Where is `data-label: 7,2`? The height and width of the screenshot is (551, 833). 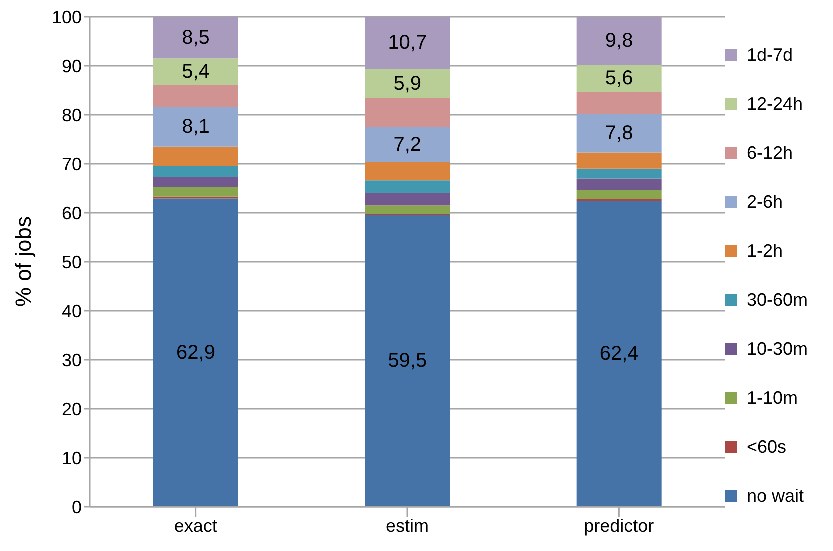
data-label: 7,2 is located at coordinates (408, 145).